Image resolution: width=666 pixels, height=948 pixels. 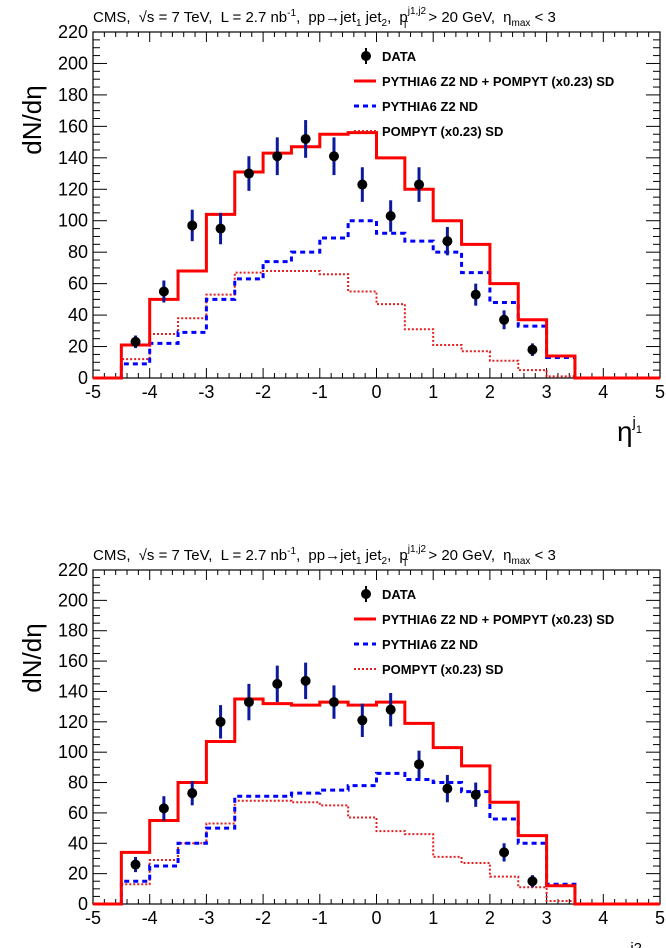 What do you see at coordinates (376, 838) in the screenshot?
I see `series-line-pythia-nd` at bounding box center [376, 838].